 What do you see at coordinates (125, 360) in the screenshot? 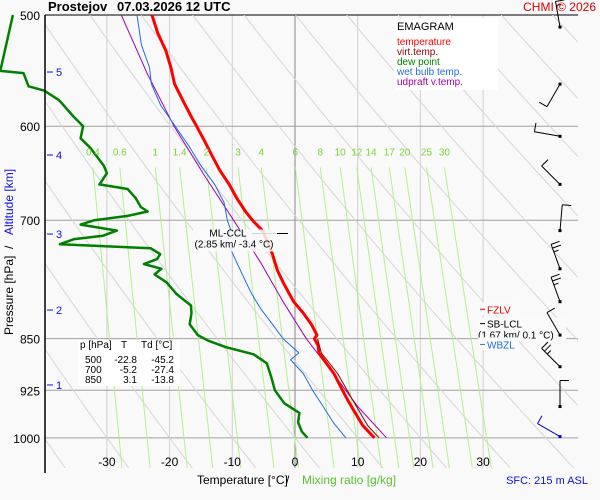
I see `table-cell: -22.8` at bounding box center [125, 360].